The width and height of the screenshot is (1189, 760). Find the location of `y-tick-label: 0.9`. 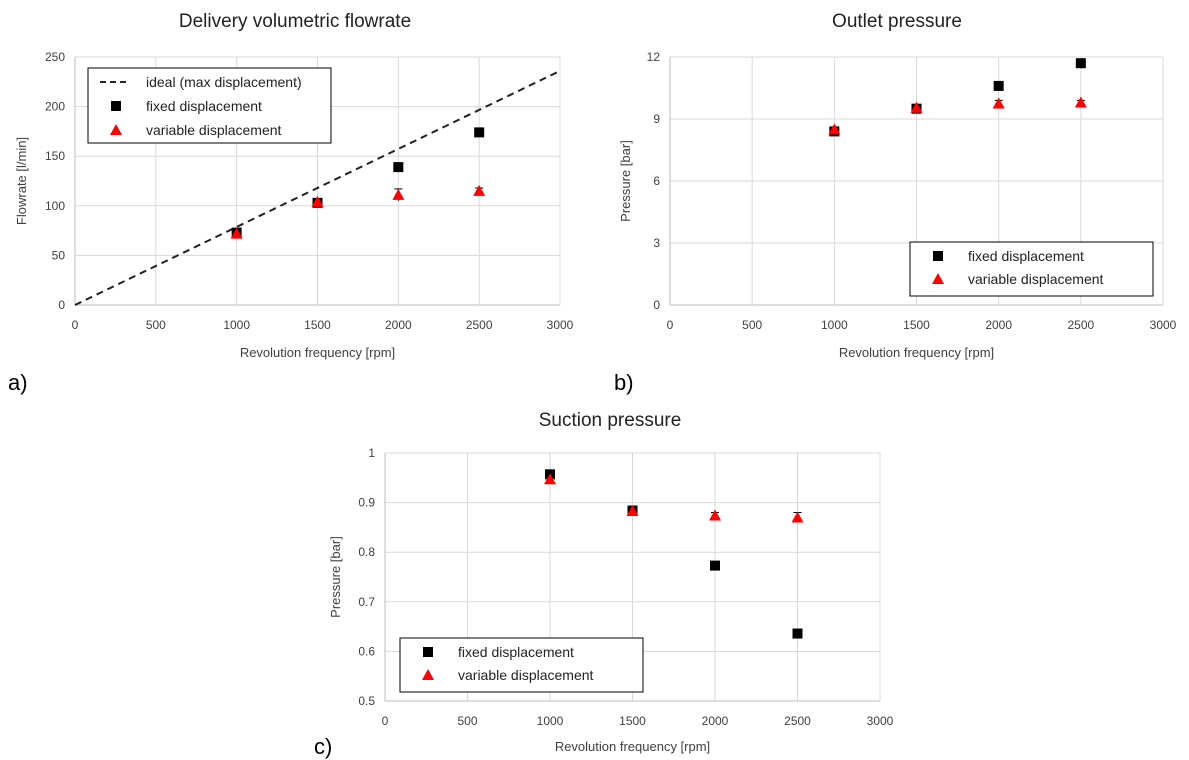

y-tick-label: 0.9 is located at coordinates (366, 503).